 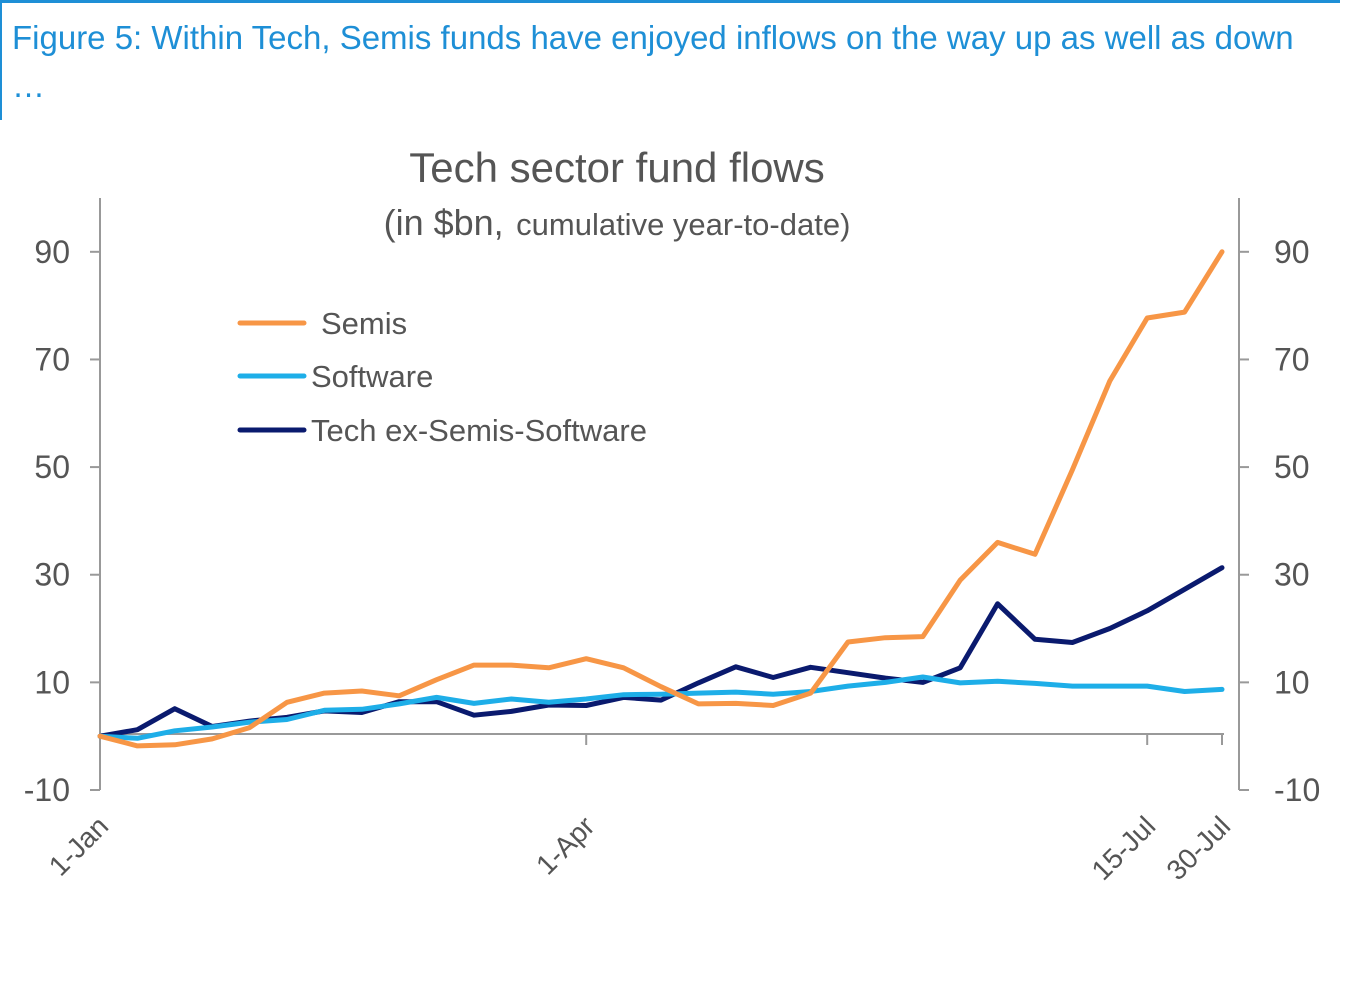 What do you see at coordinates (444, 222) in the screenshot?
I see `chart-subtitle-unit: (in $bn,` at bounding box center [444, 222].